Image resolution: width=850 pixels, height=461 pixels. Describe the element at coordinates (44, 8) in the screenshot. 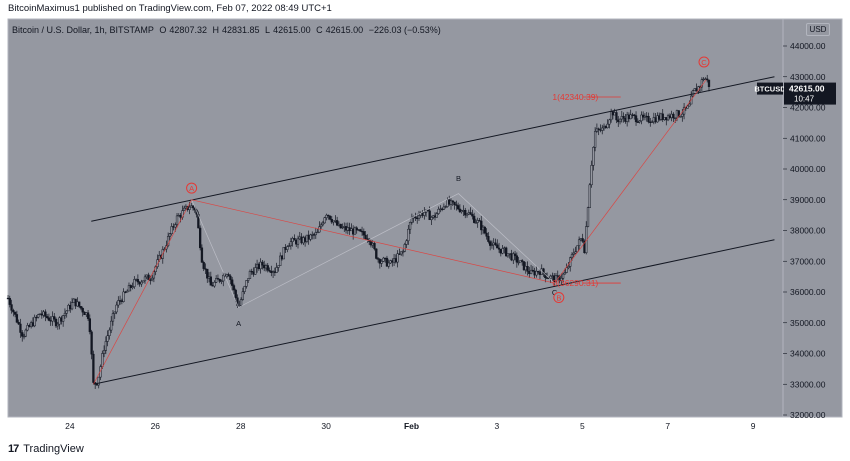

I see `author-name: BitcoinMaximus1` at that location.